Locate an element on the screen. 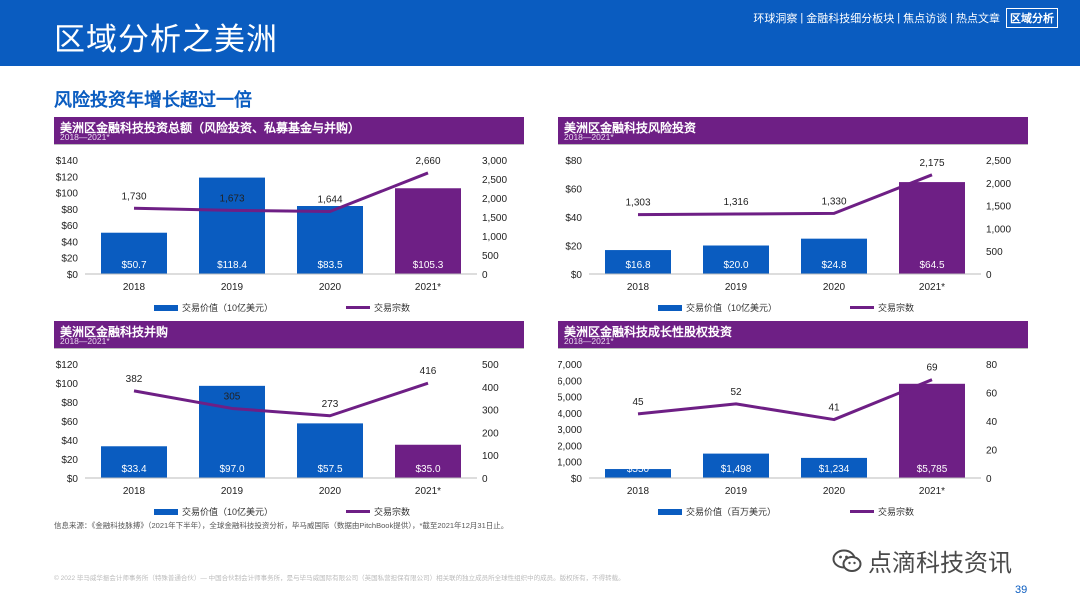 The image size is (1080, 607). nav-item-global-insight: 环球洞察 is located at coordinates (775, 19).